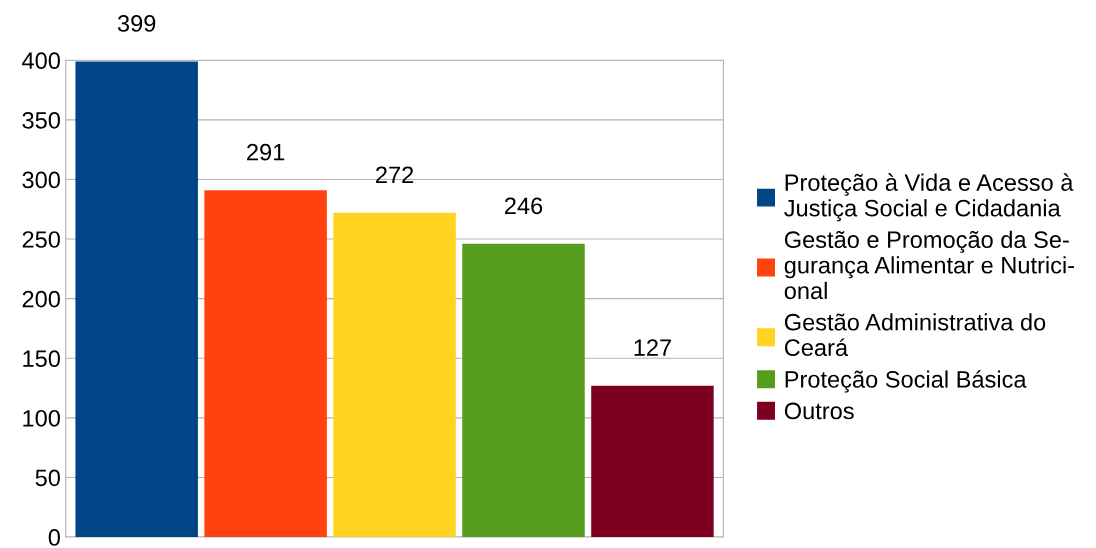 The width and height of the screenshot is (1096, 548). I want to click on data-label: 291, so click(266, 152).